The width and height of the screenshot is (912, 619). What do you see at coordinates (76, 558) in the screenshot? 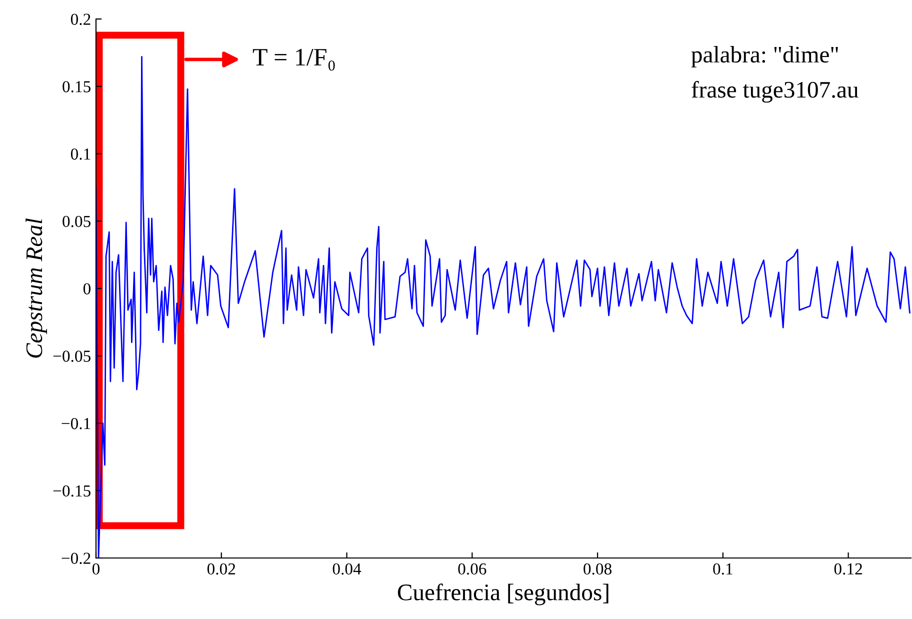
I see `y-tick-label: −0.2` at bounding box center [76, 558].